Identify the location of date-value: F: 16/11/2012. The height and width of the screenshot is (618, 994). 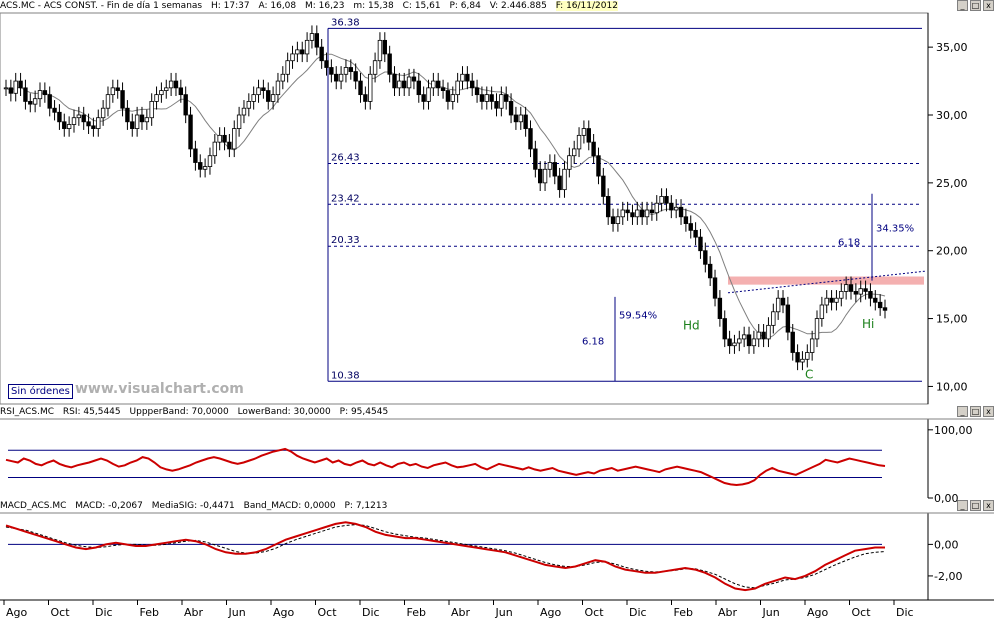
(586, 6).